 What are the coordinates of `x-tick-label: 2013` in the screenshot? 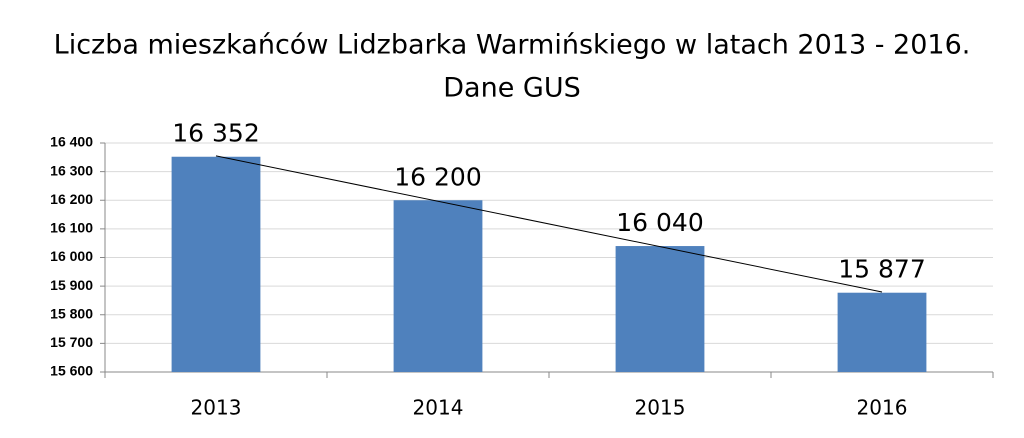 It's located at (216, 408).